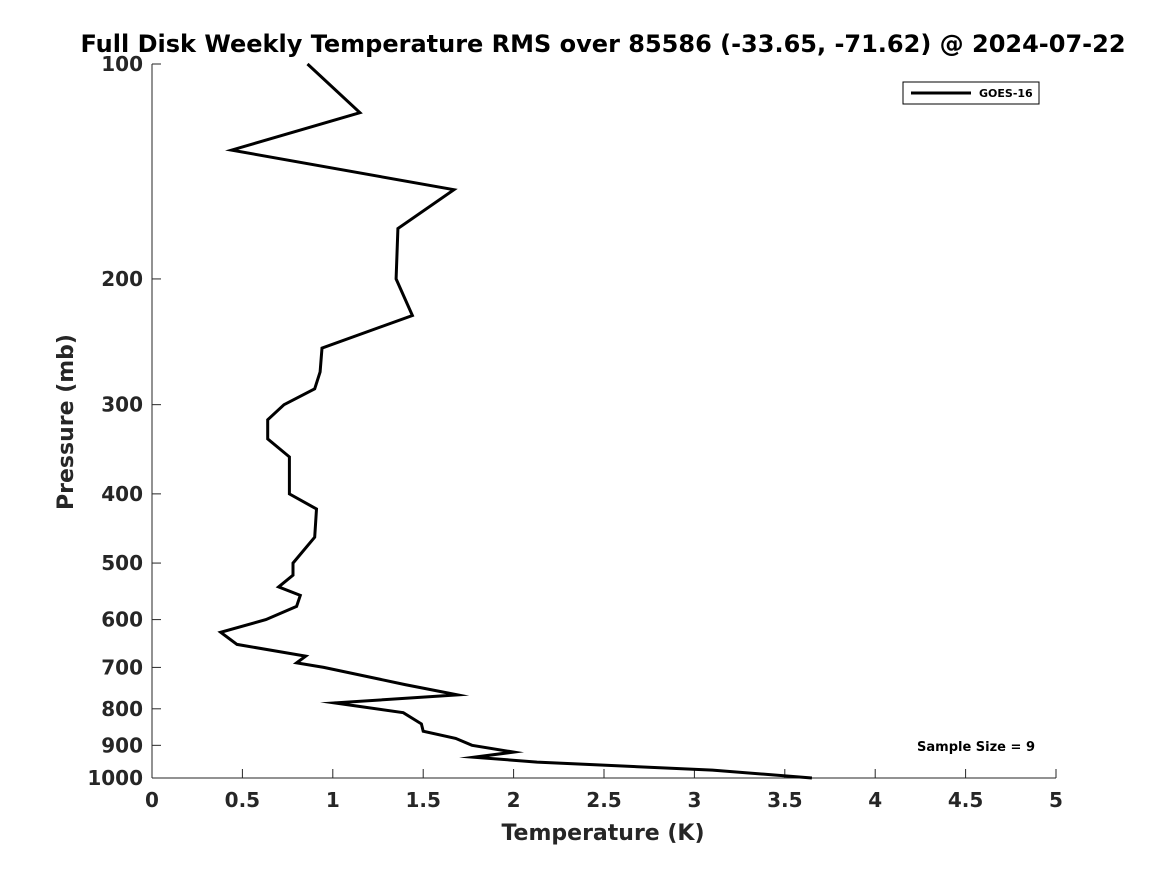 The width and height of the screenshot is (1167, 875). I want to click on x-tick-label: 2.5, so click(603, 800).